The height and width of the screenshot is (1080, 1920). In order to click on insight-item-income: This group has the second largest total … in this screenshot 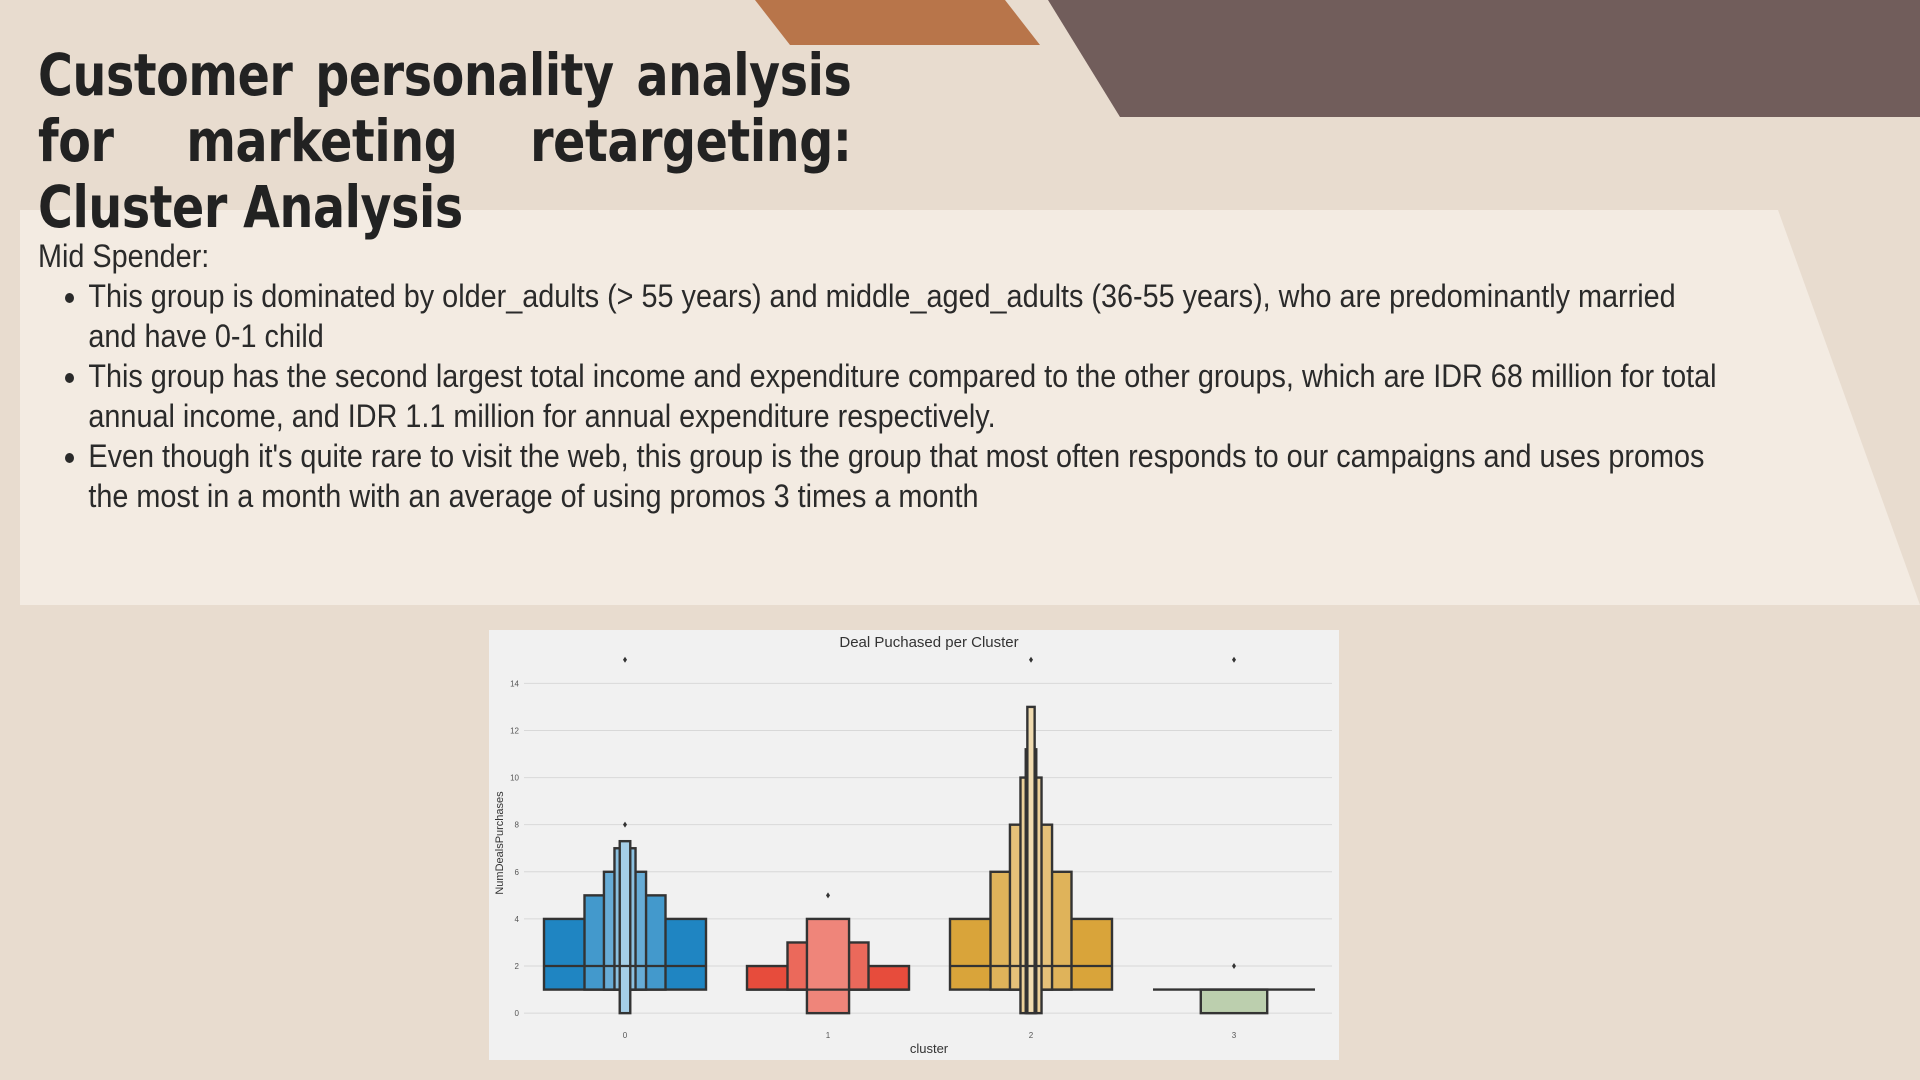, I will do `click(902, 396)`.